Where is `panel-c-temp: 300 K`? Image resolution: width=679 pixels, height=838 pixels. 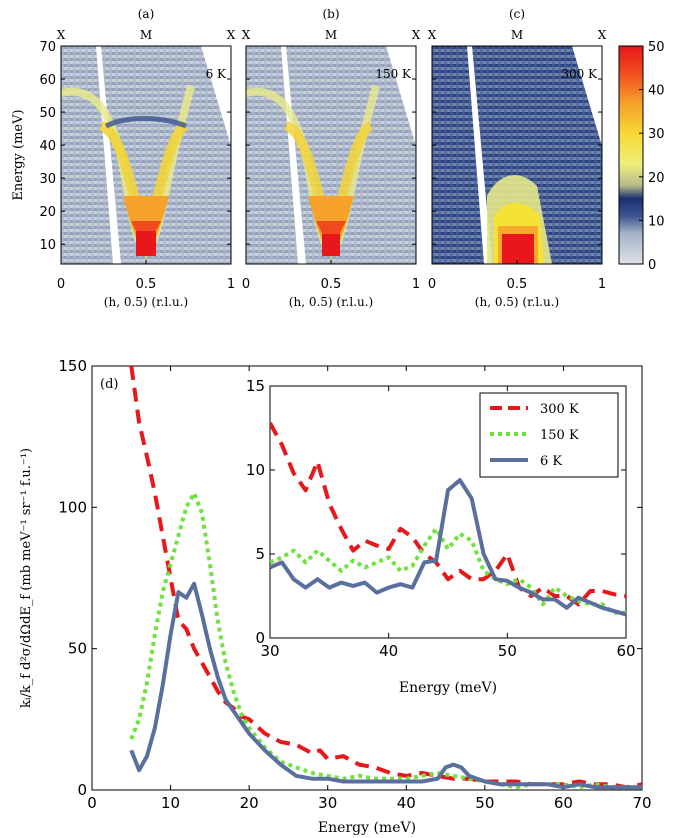
panel-c-temp: 300 K is located at coordinates (579, 74).